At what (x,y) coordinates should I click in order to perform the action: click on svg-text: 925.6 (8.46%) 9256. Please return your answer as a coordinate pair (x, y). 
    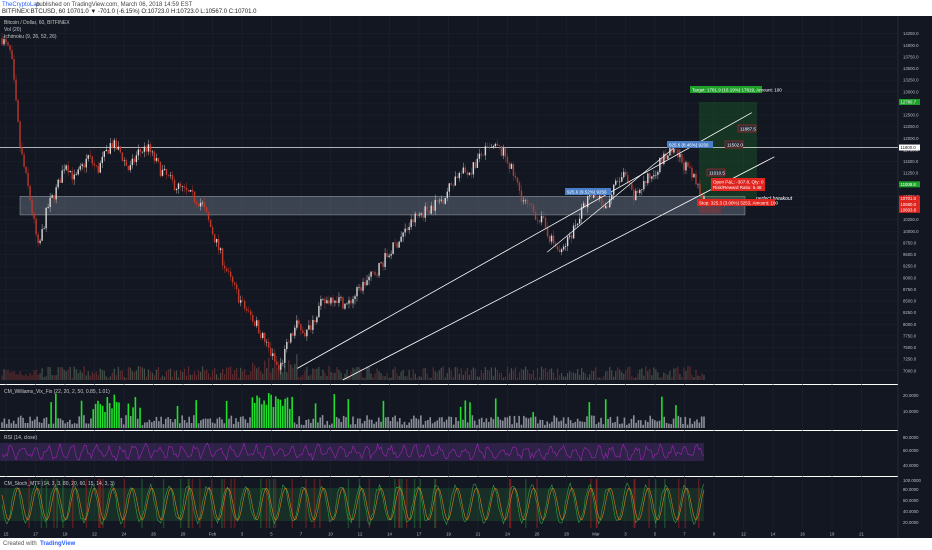
    Looking at the image, I should click on (689, 145).